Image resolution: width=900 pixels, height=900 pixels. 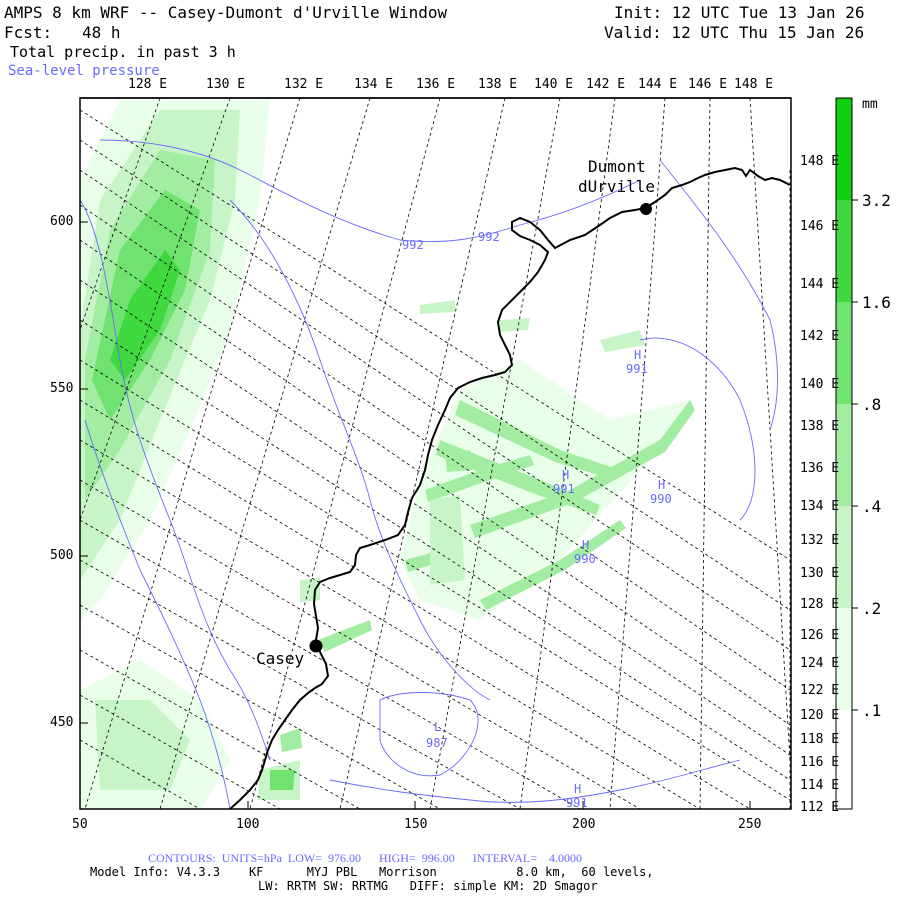 I want to click on lon-label: 118 E, so click(x=820, y=739).